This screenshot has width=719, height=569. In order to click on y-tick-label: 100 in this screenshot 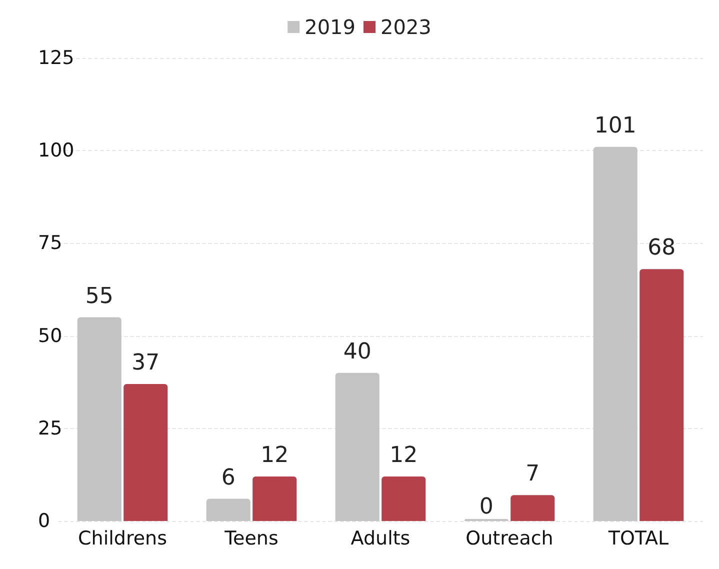, I will do `click(56, 151)`.